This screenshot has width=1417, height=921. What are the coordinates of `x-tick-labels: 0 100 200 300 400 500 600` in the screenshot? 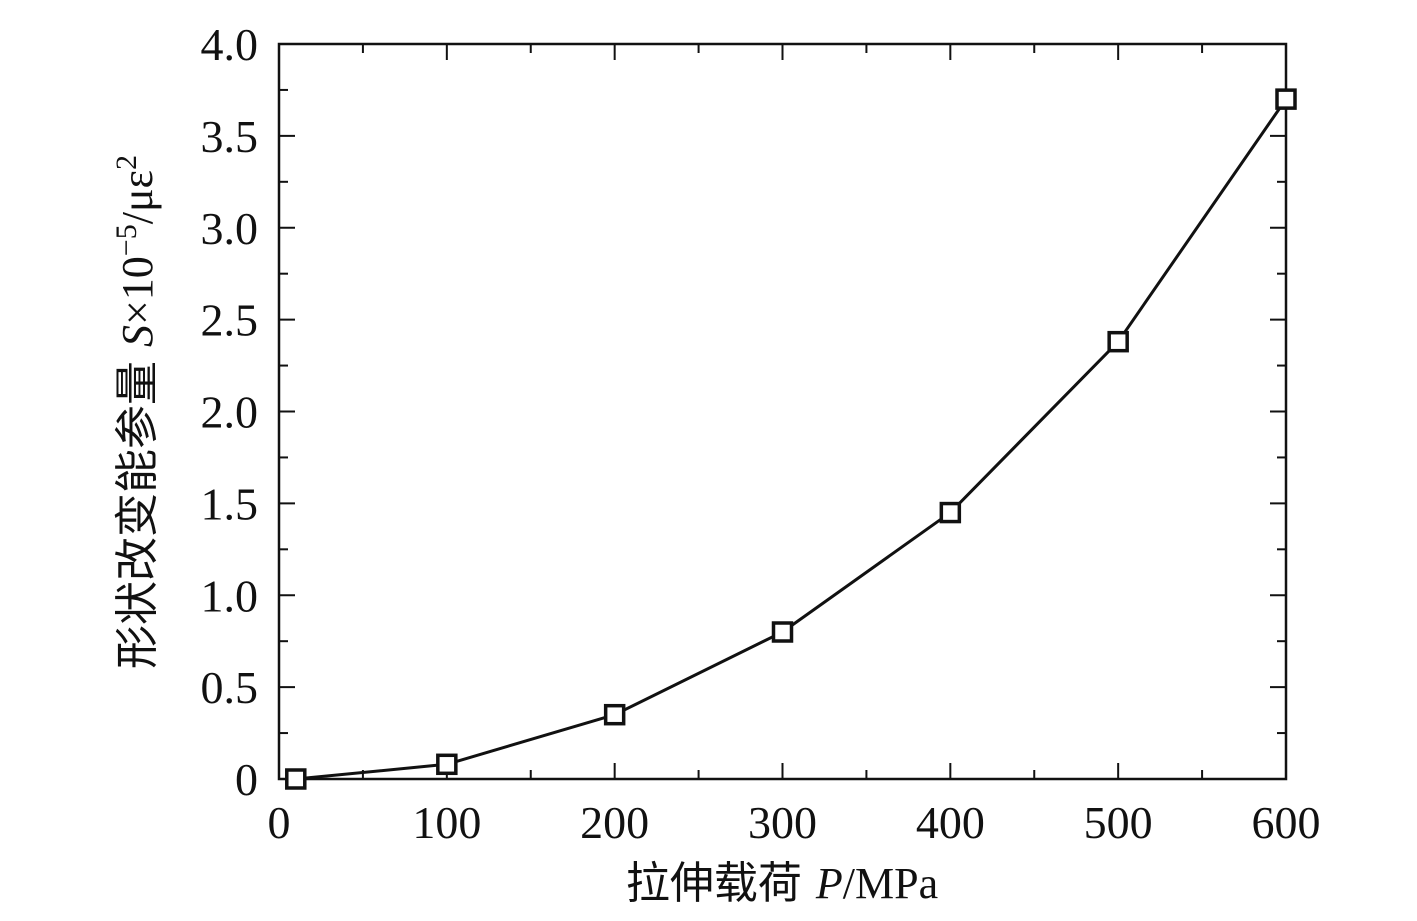 It's located at (794, 822).